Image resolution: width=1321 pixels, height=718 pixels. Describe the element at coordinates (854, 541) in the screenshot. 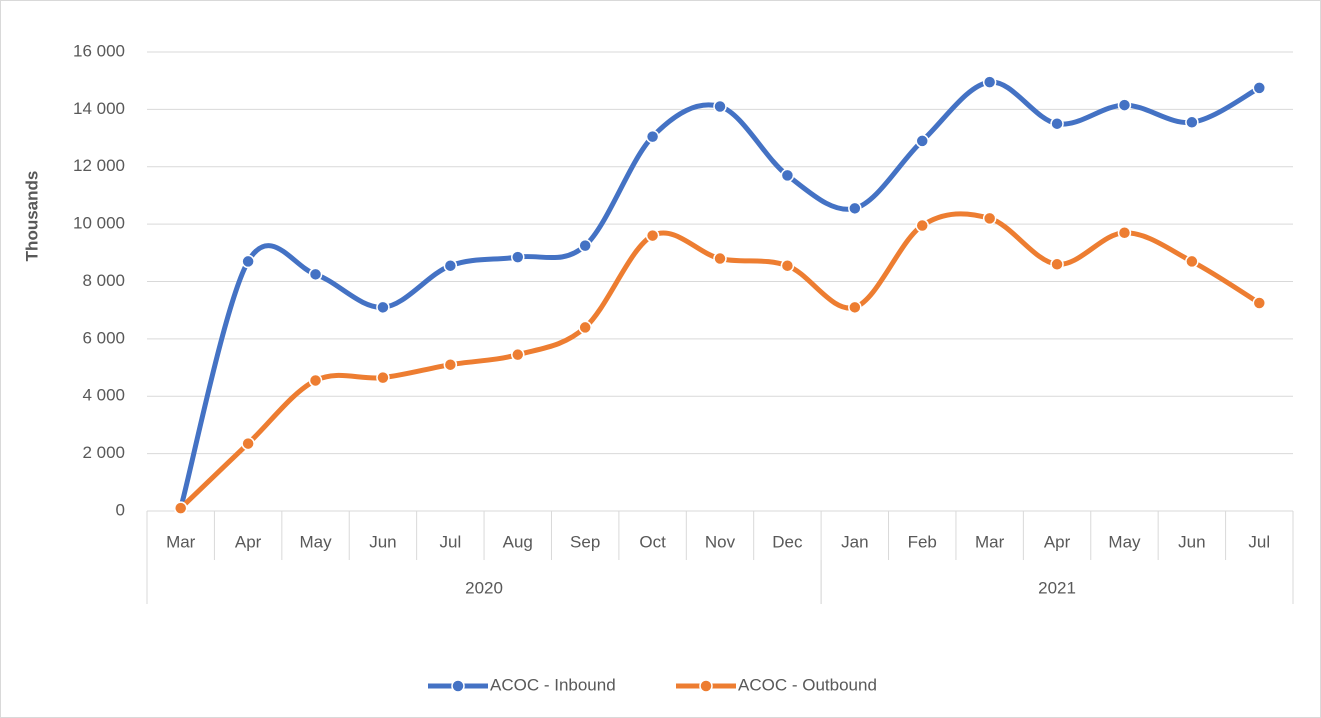

I see `x-tick-label: Jan` at that location.